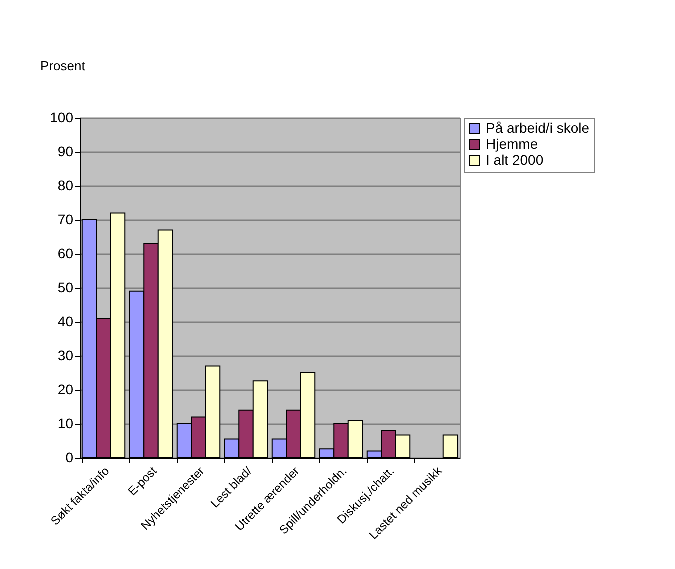  Describe the element at coordinates (66, 186) in the screenshot. I see `y-tick-label: 80` at that location.